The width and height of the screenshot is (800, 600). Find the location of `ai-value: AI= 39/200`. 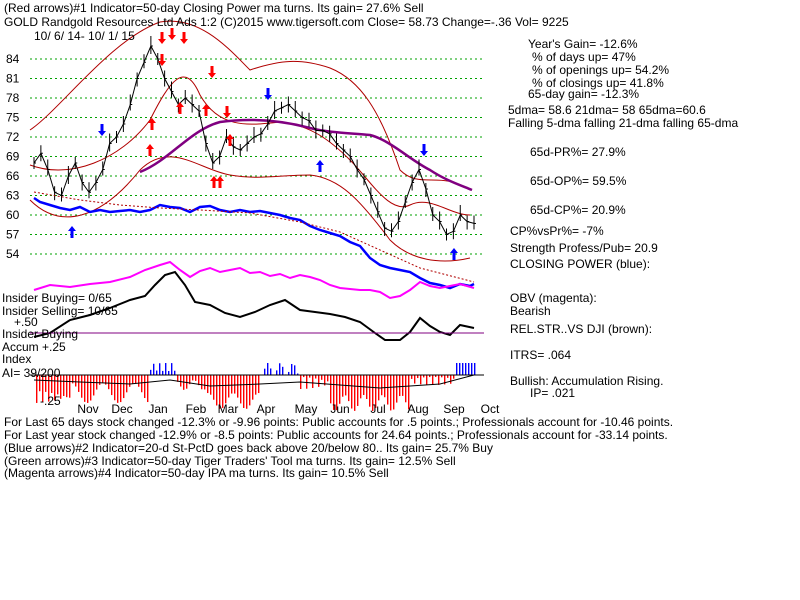

ai-value: AI= 39/200 is located at coordinates (31, 373).